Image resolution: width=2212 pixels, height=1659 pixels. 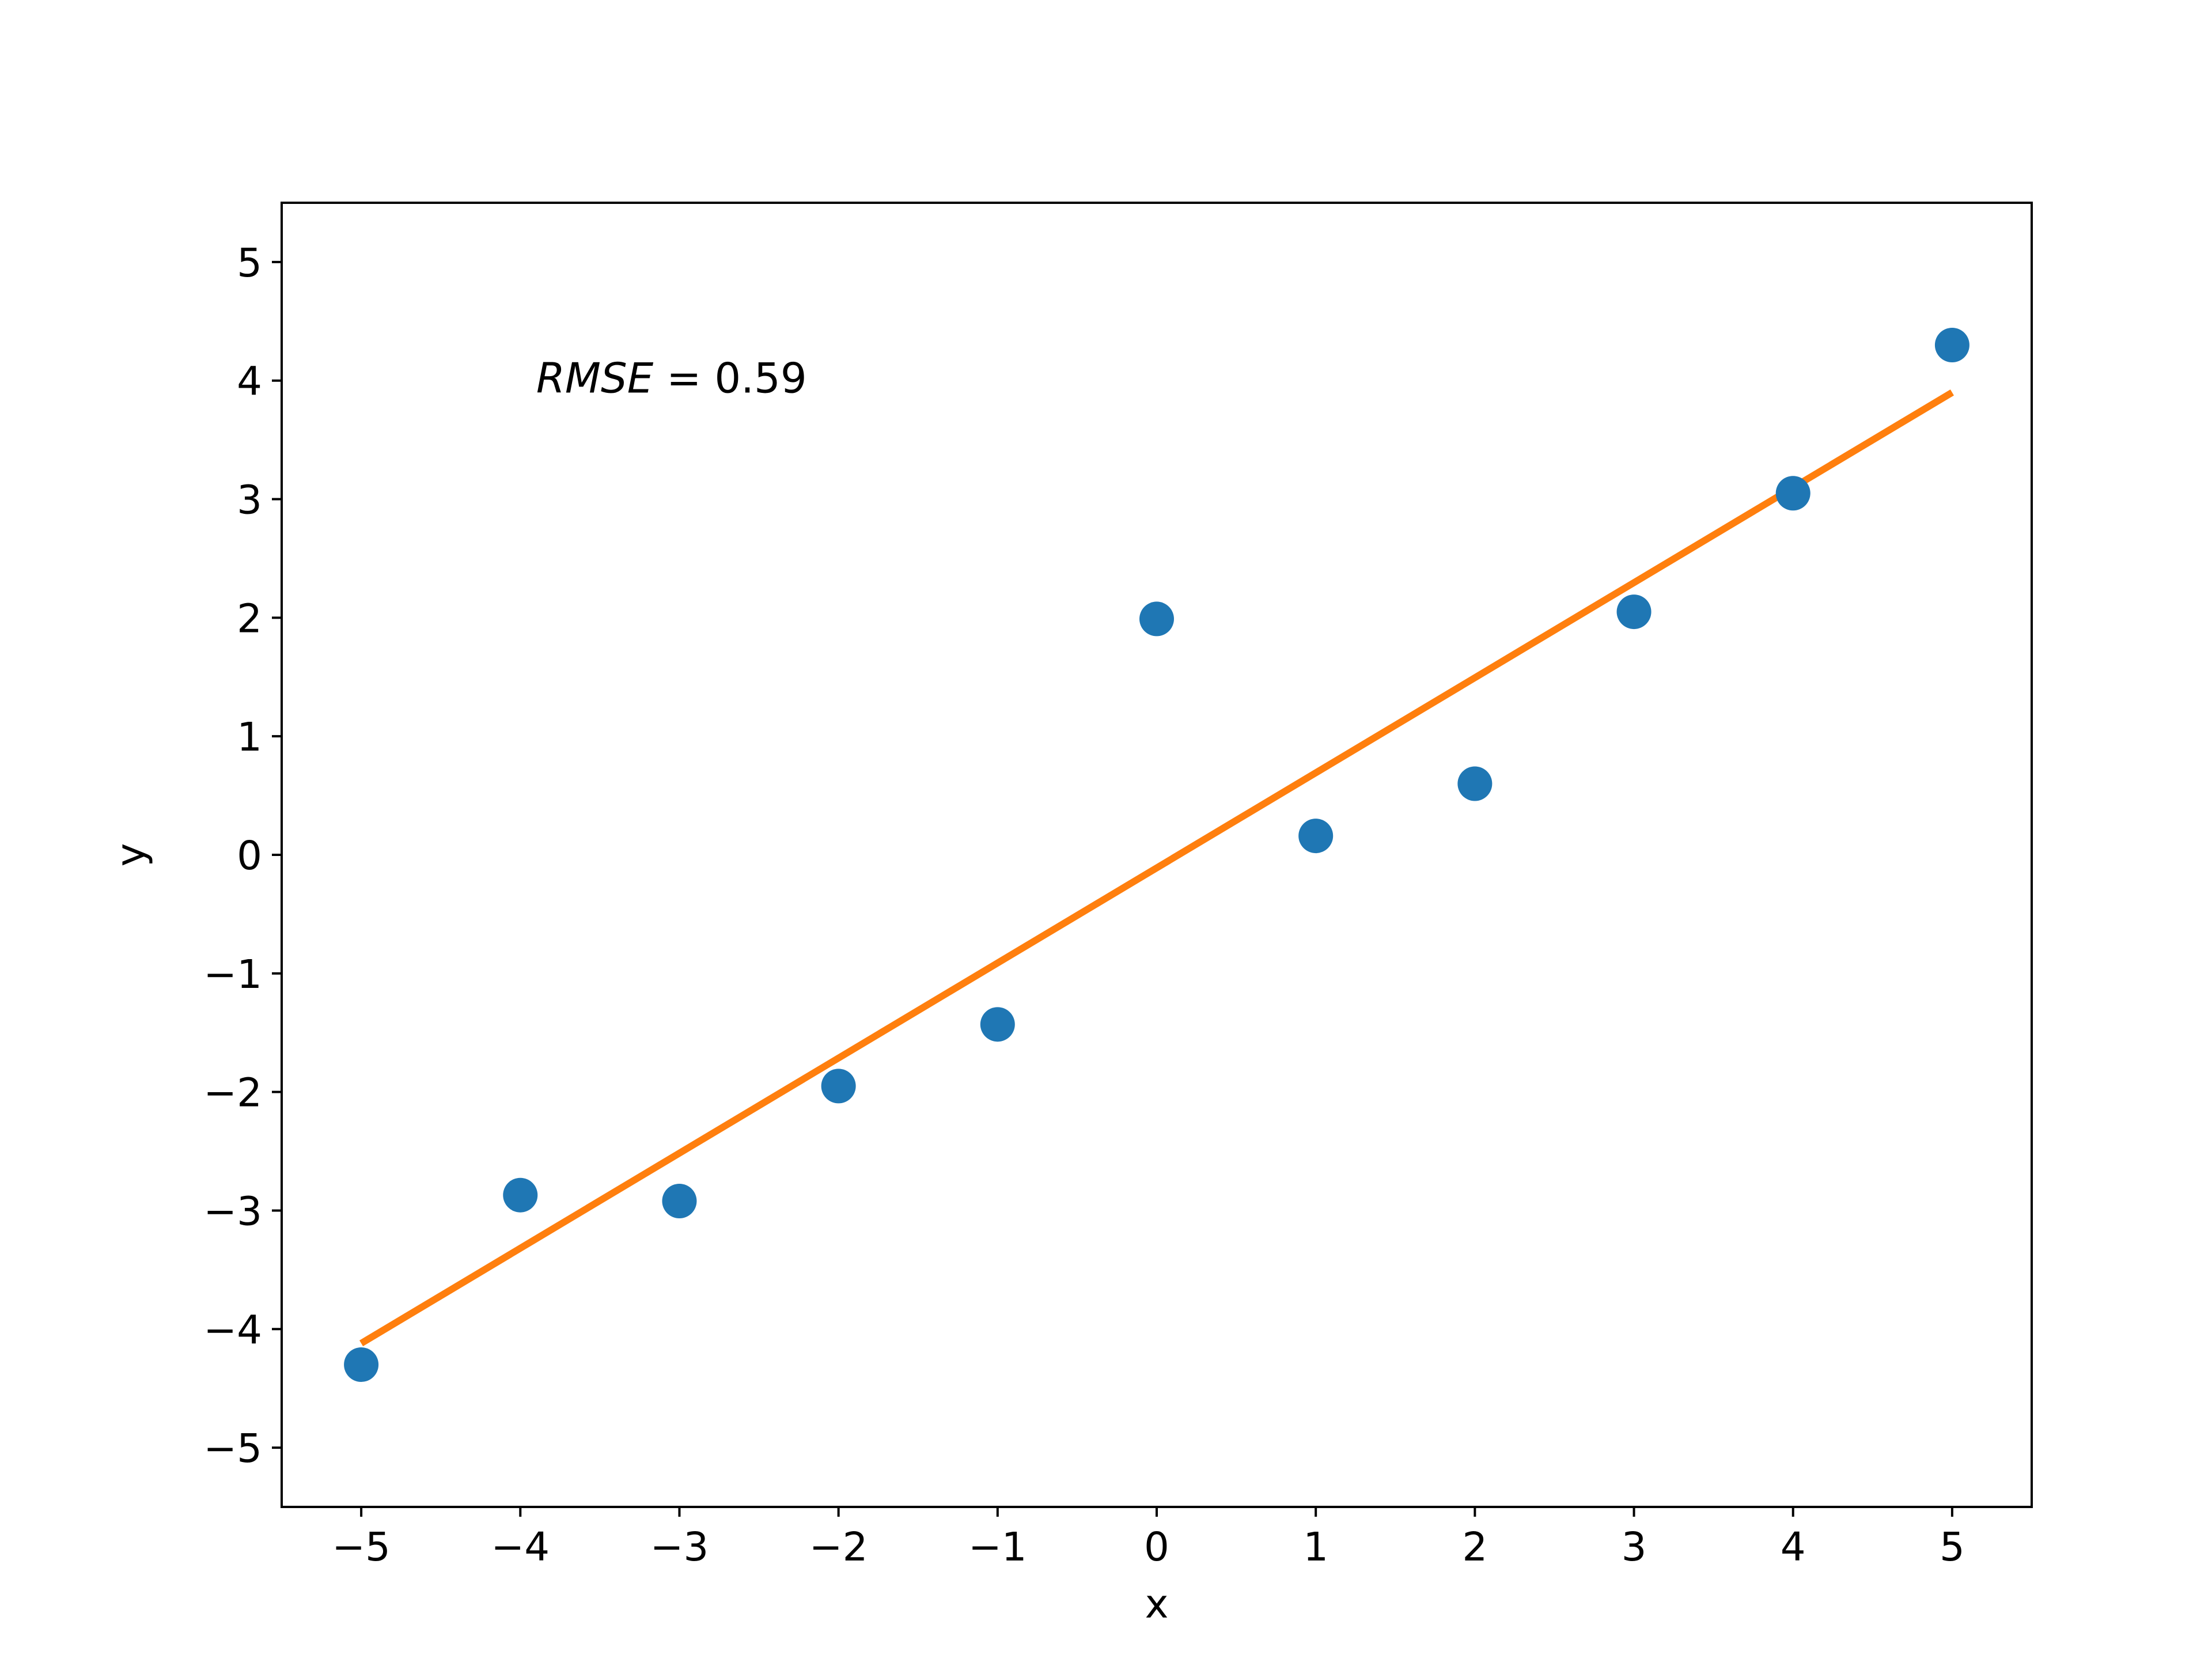 What do you see at coordinates (131, 855) in the screenshot?
I see `y-axis-label: y` at bounding box center [131, 855].